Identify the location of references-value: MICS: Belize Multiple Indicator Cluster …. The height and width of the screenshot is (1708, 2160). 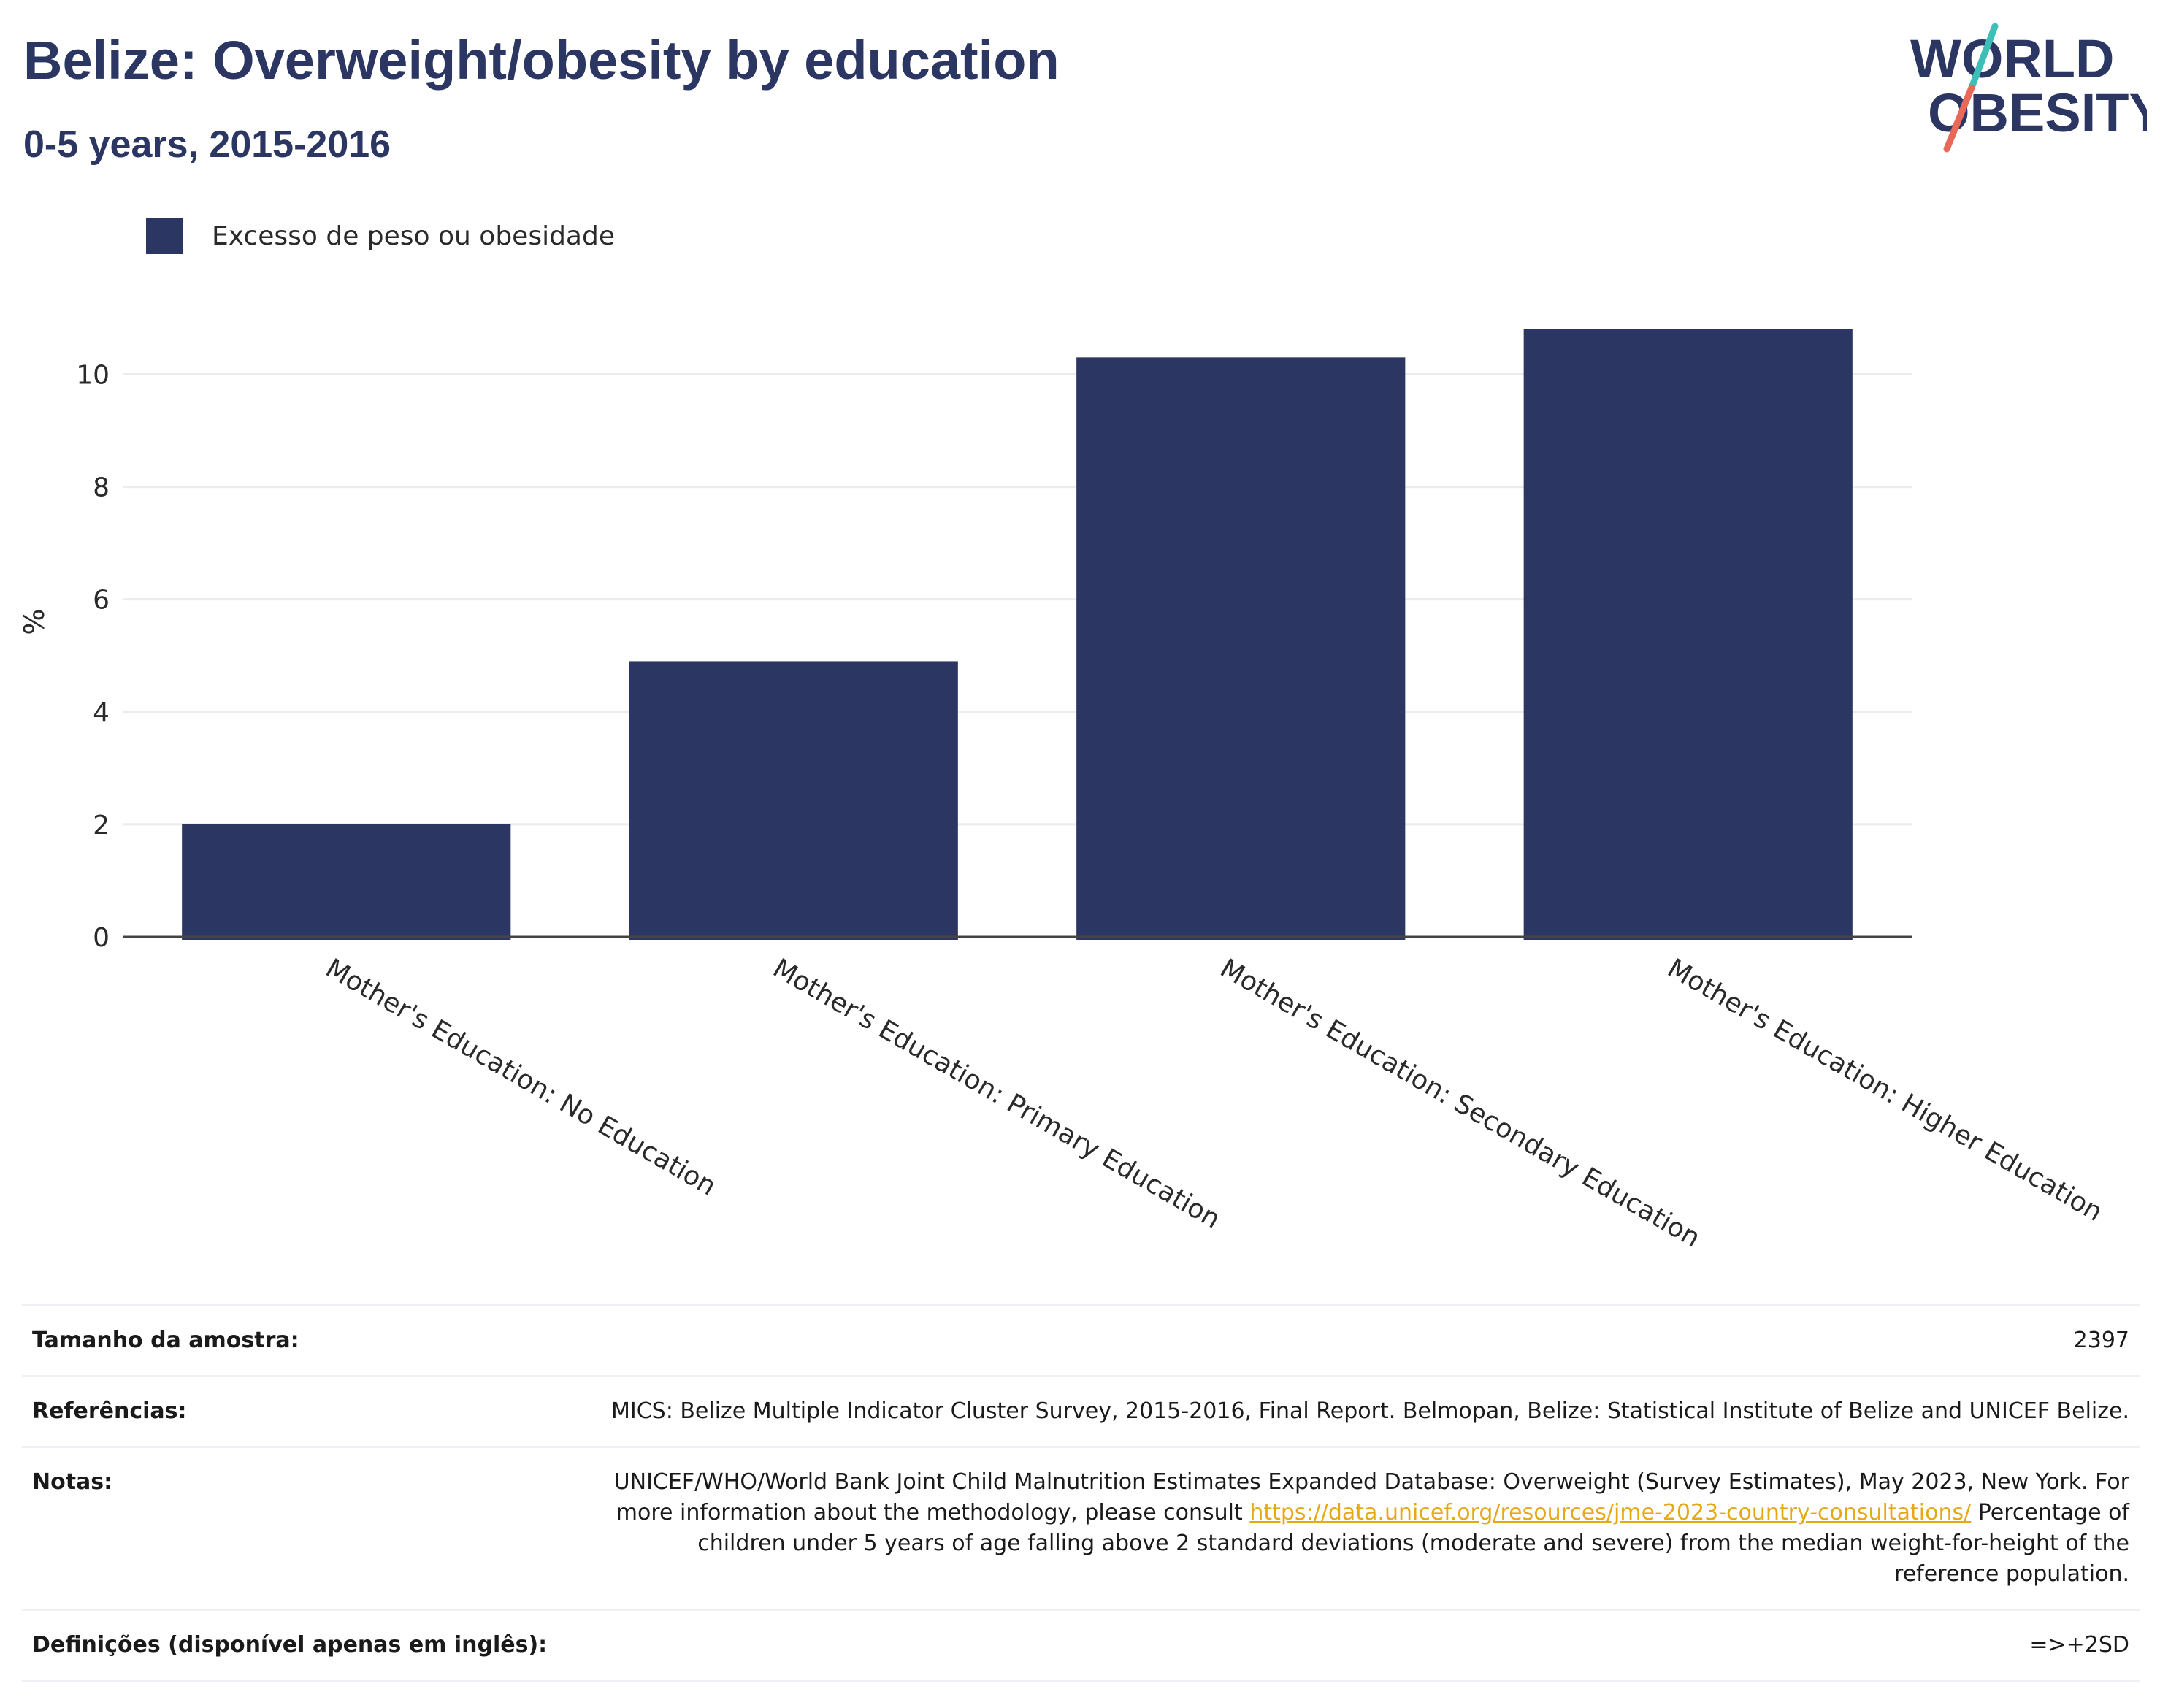
(1369, 1411).